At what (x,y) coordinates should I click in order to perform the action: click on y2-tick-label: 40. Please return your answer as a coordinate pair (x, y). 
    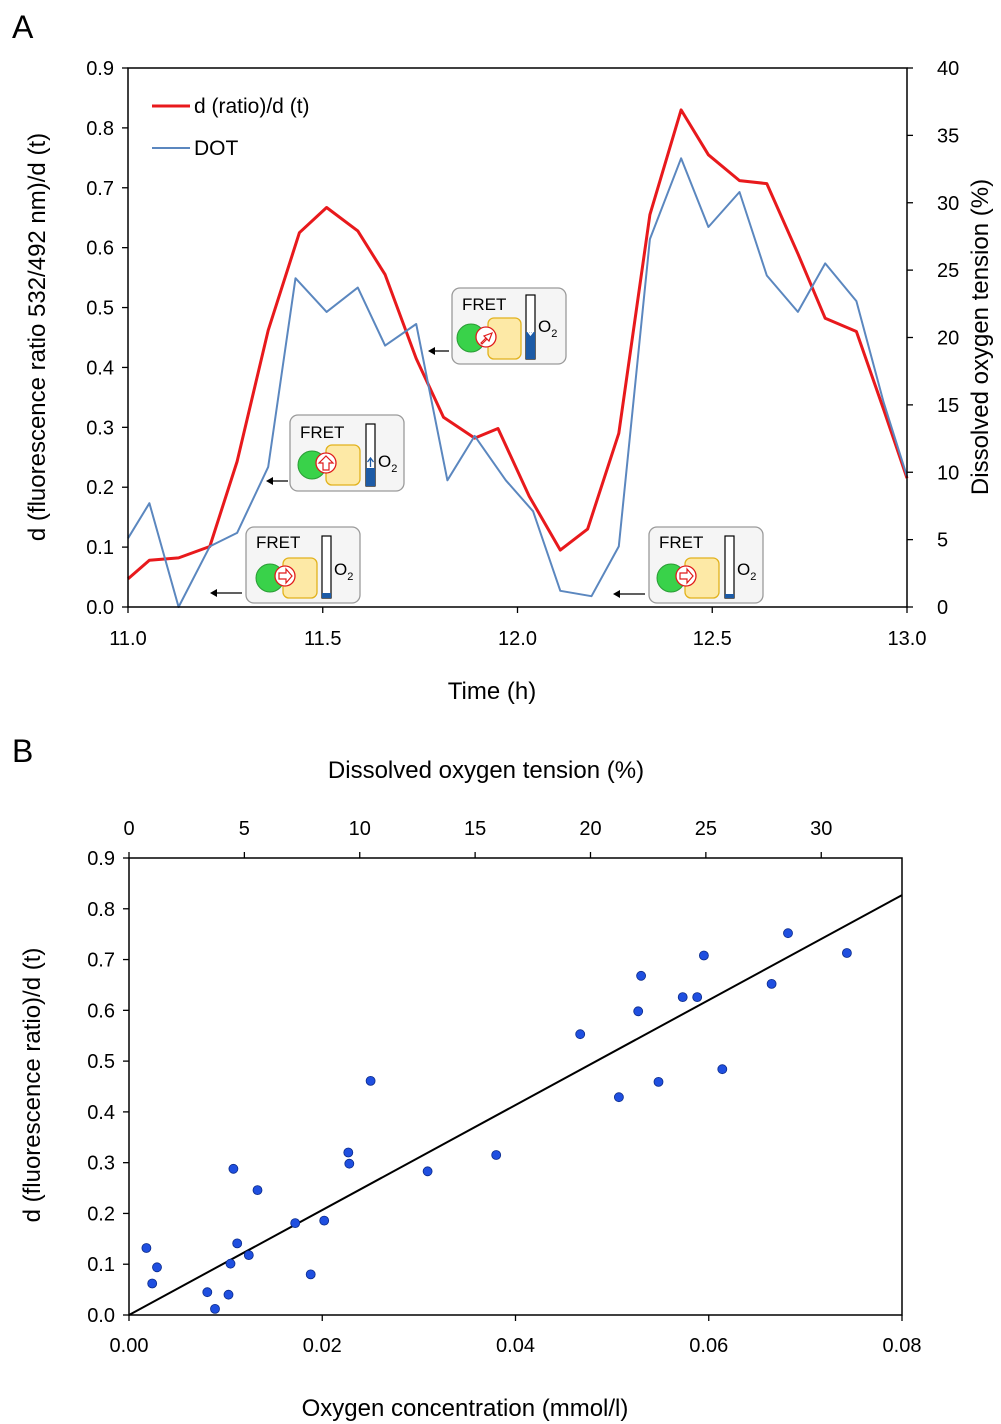
    Looking at the image, I should click on (948, 69).